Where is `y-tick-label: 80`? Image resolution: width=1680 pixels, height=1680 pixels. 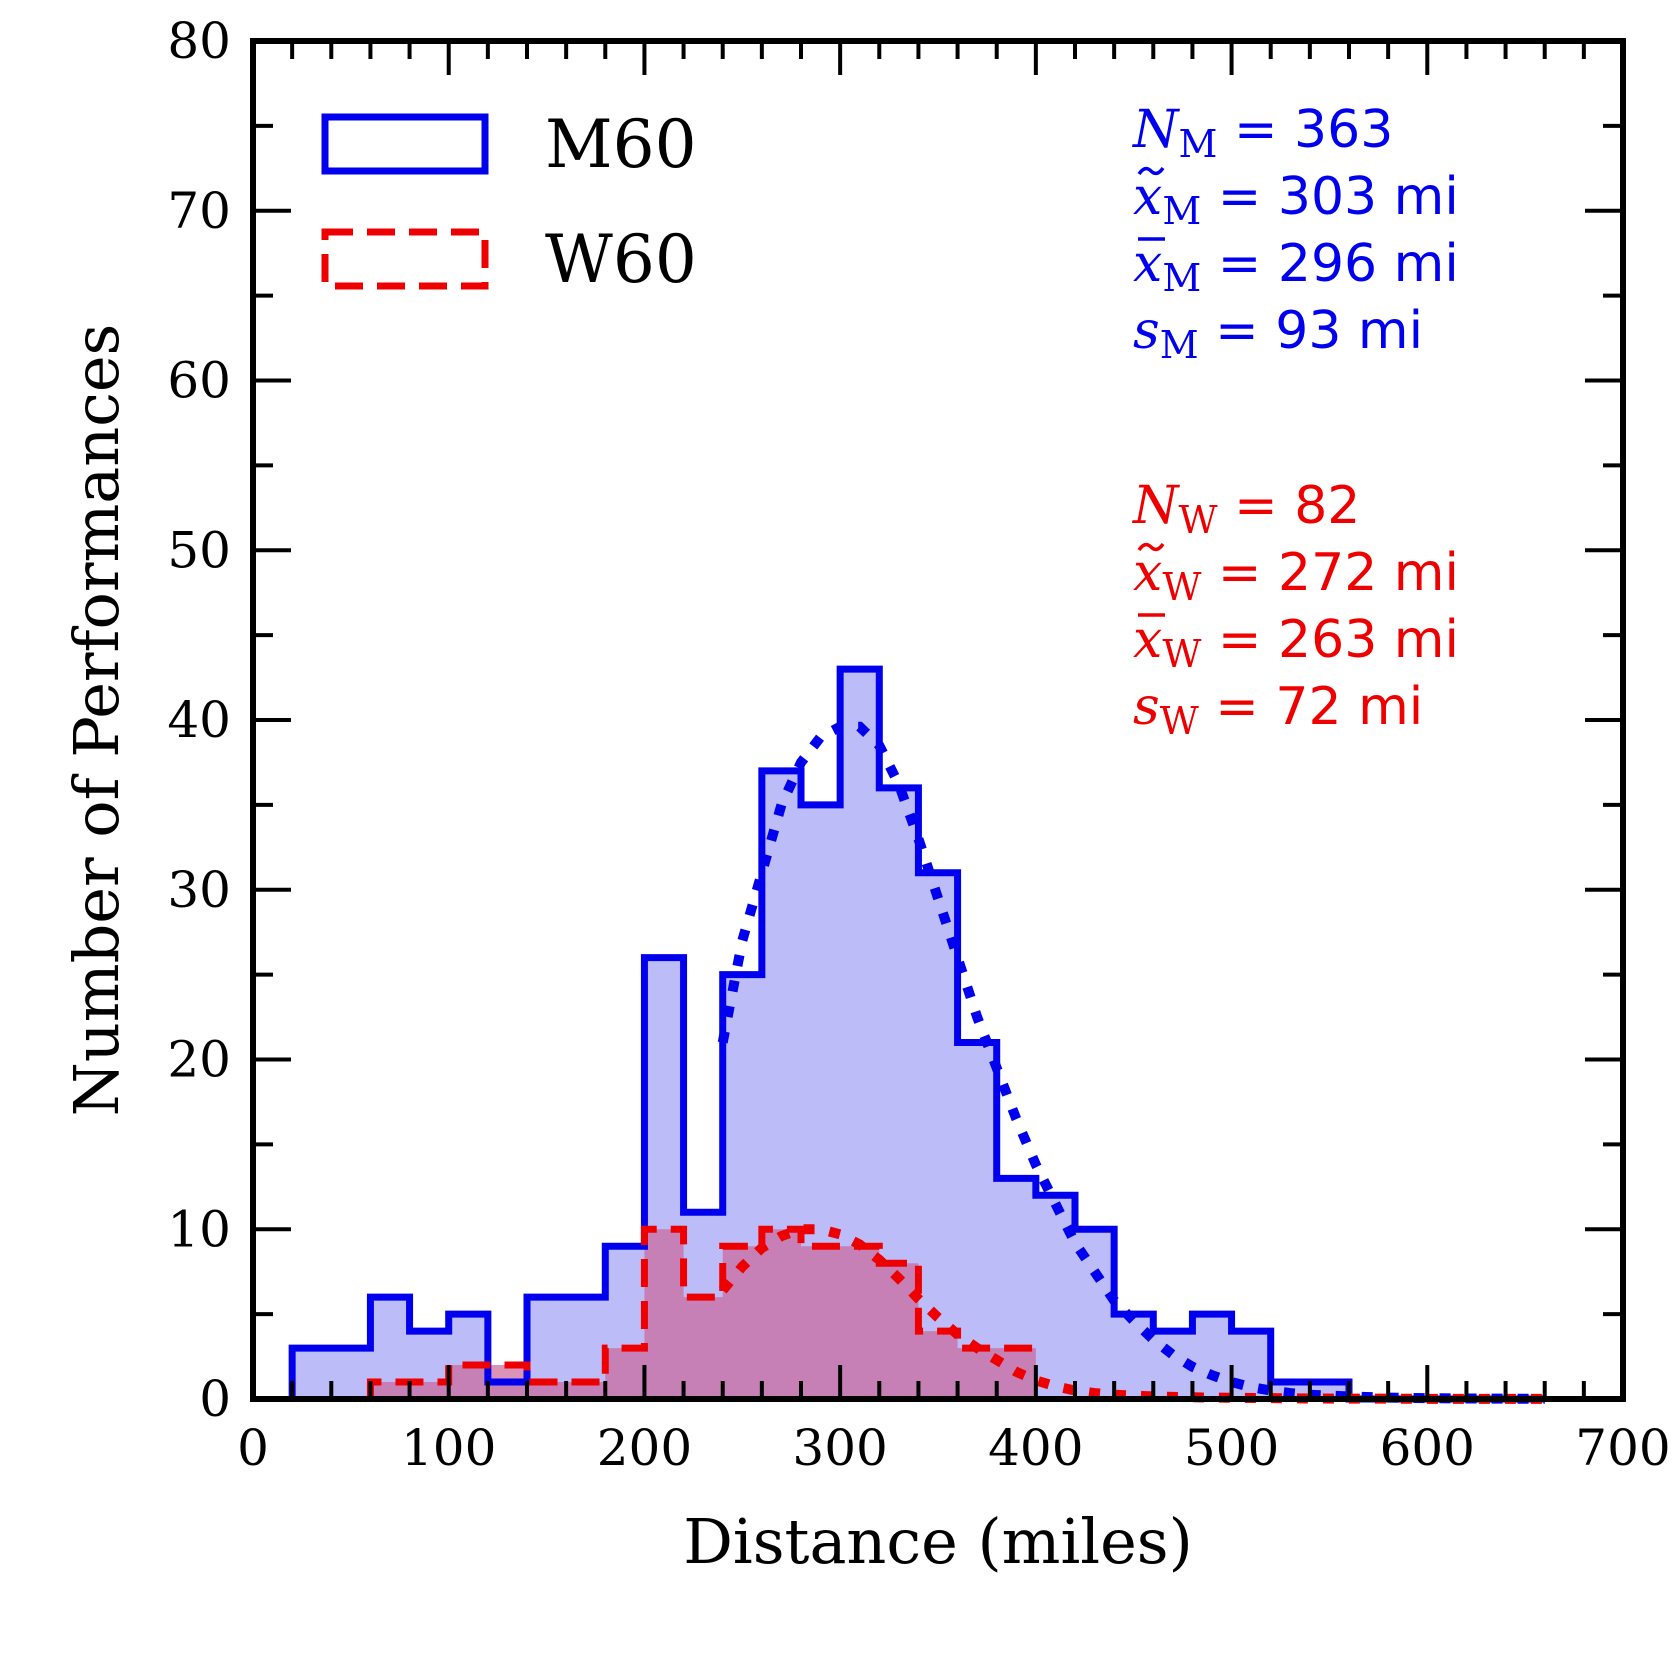 y-tick-label: 80 is located at coordinates (199, 41).